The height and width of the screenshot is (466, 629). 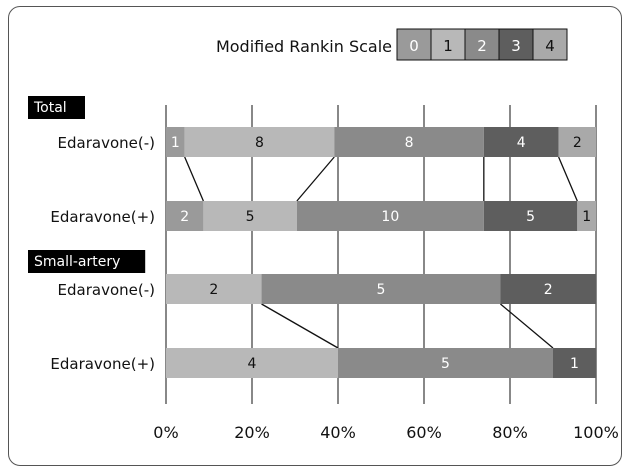 What do you see at coordinates (165, 432) in the screenshot?
I see `x-tick-label-0: 0%` at bounding box center [165, 432].